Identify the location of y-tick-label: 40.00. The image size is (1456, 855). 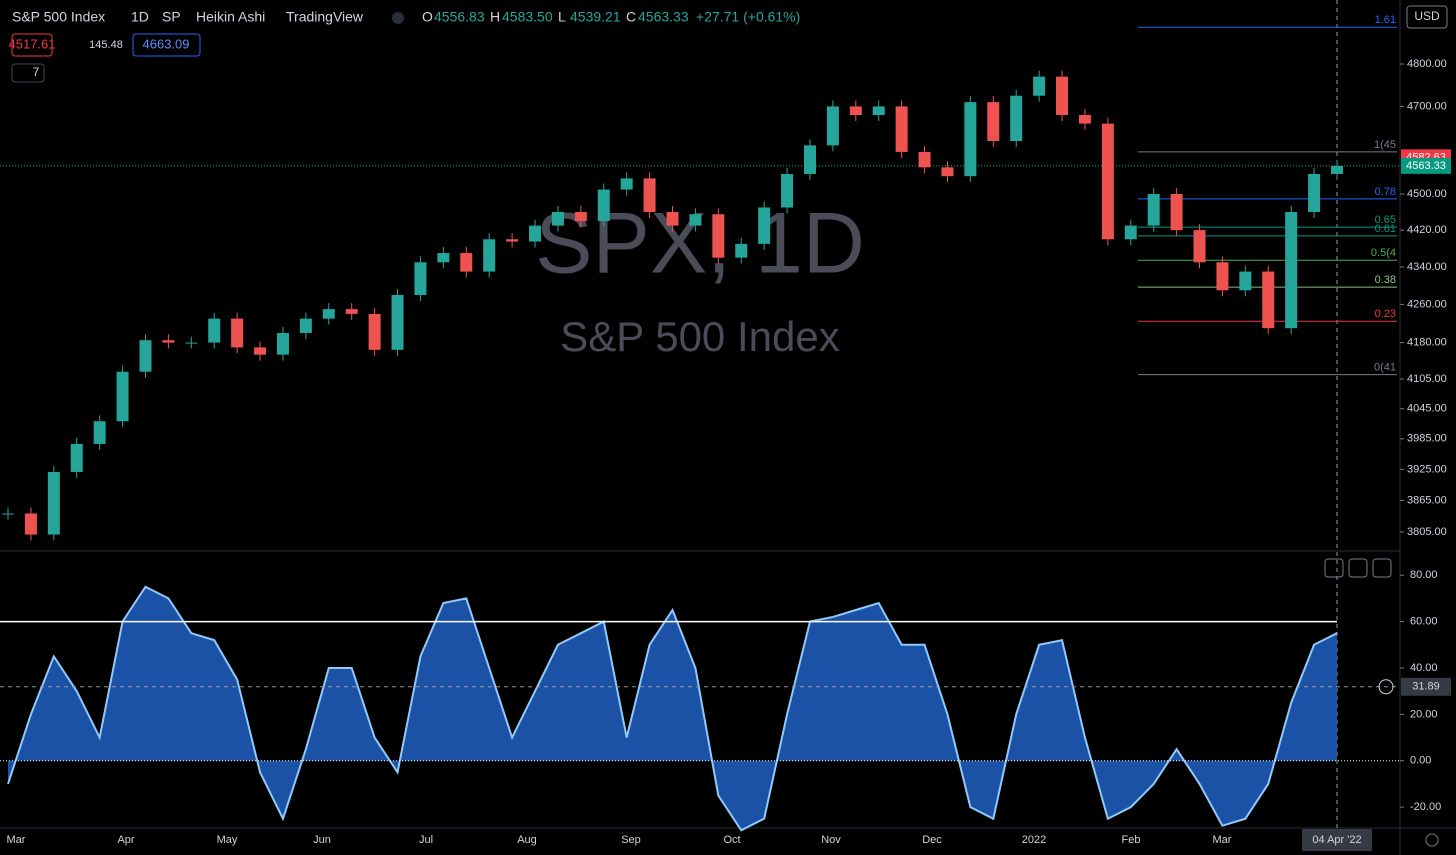
(1424, 668).